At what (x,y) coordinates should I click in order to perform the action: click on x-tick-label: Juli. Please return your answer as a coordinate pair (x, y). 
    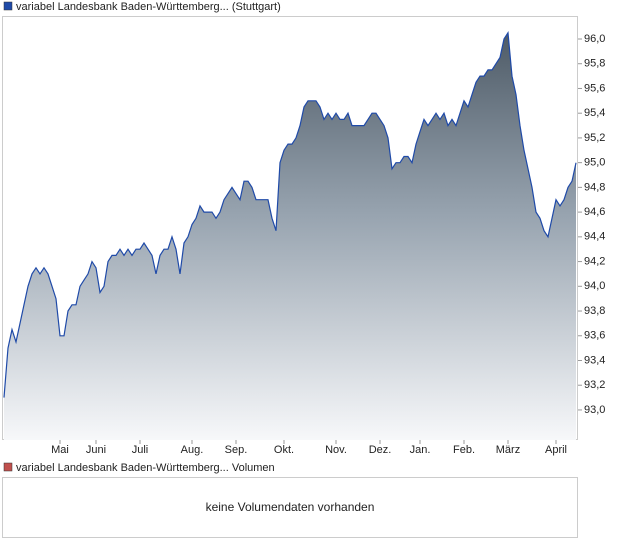
    Looking at the image, I should click on (140, 450).